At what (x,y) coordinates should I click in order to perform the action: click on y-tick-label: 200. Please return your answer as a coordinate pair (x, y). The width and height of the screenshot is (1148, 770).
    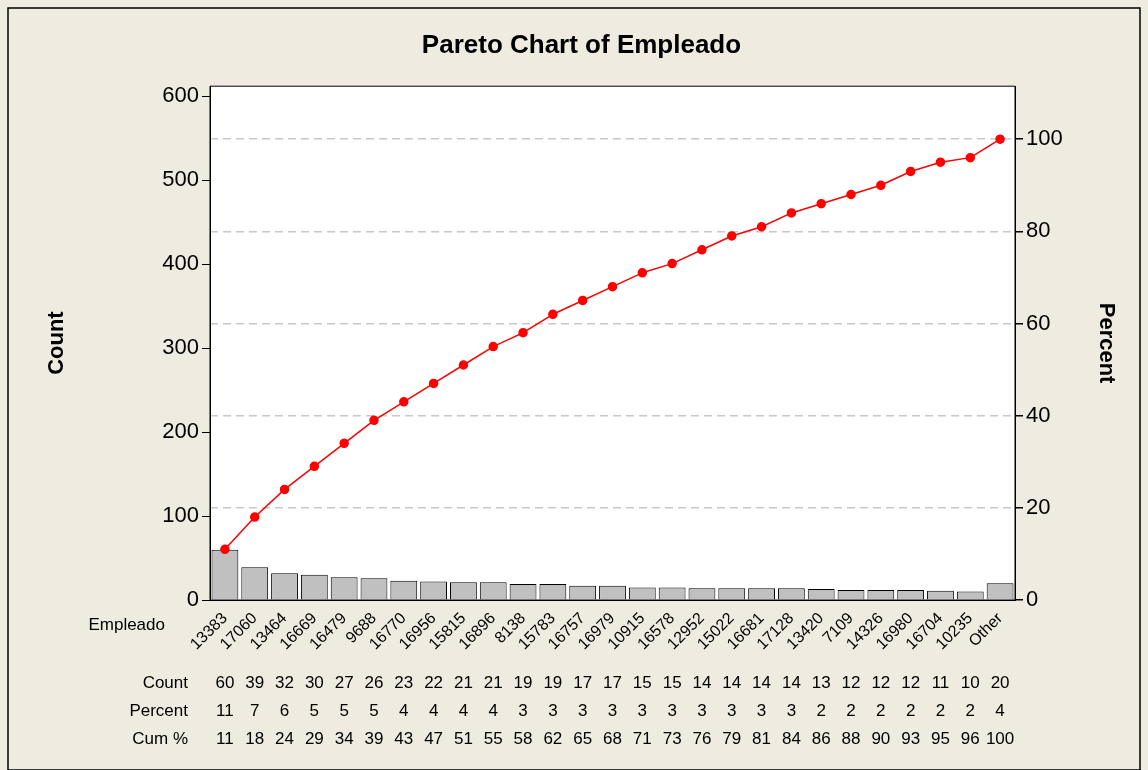
    Looking at the image, I should click on (180, 431).